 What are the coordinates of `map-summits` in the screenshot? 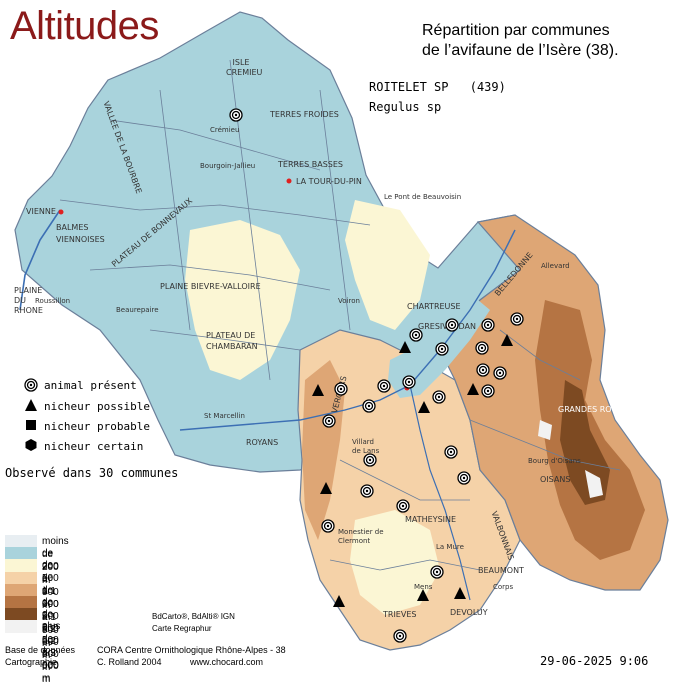 It's located at (585, 442).